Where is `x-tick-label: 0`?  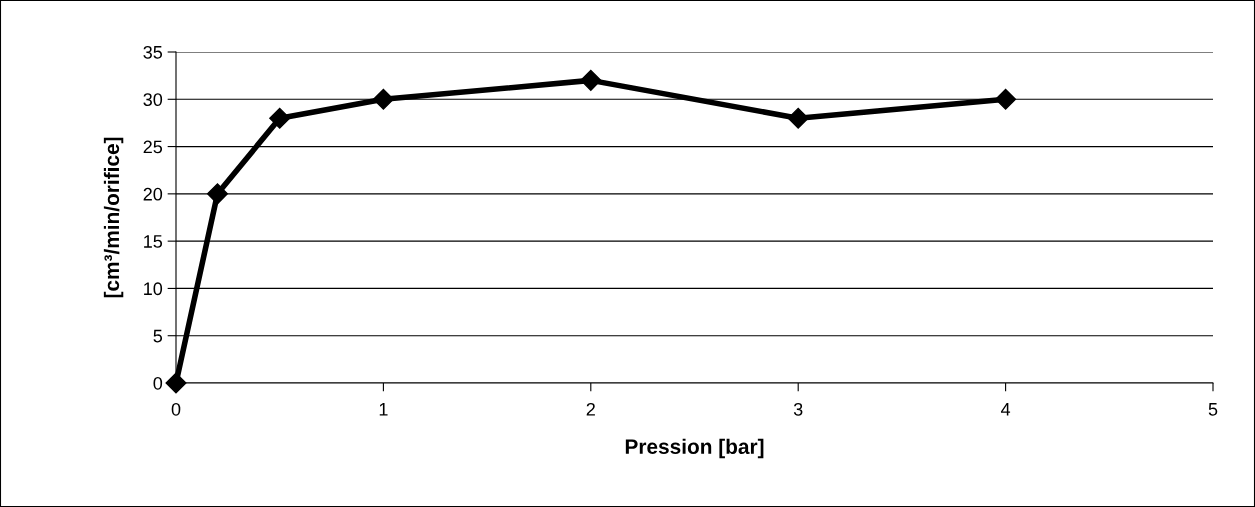
x-tick-label: 0 is located at coordinates (176, 409).